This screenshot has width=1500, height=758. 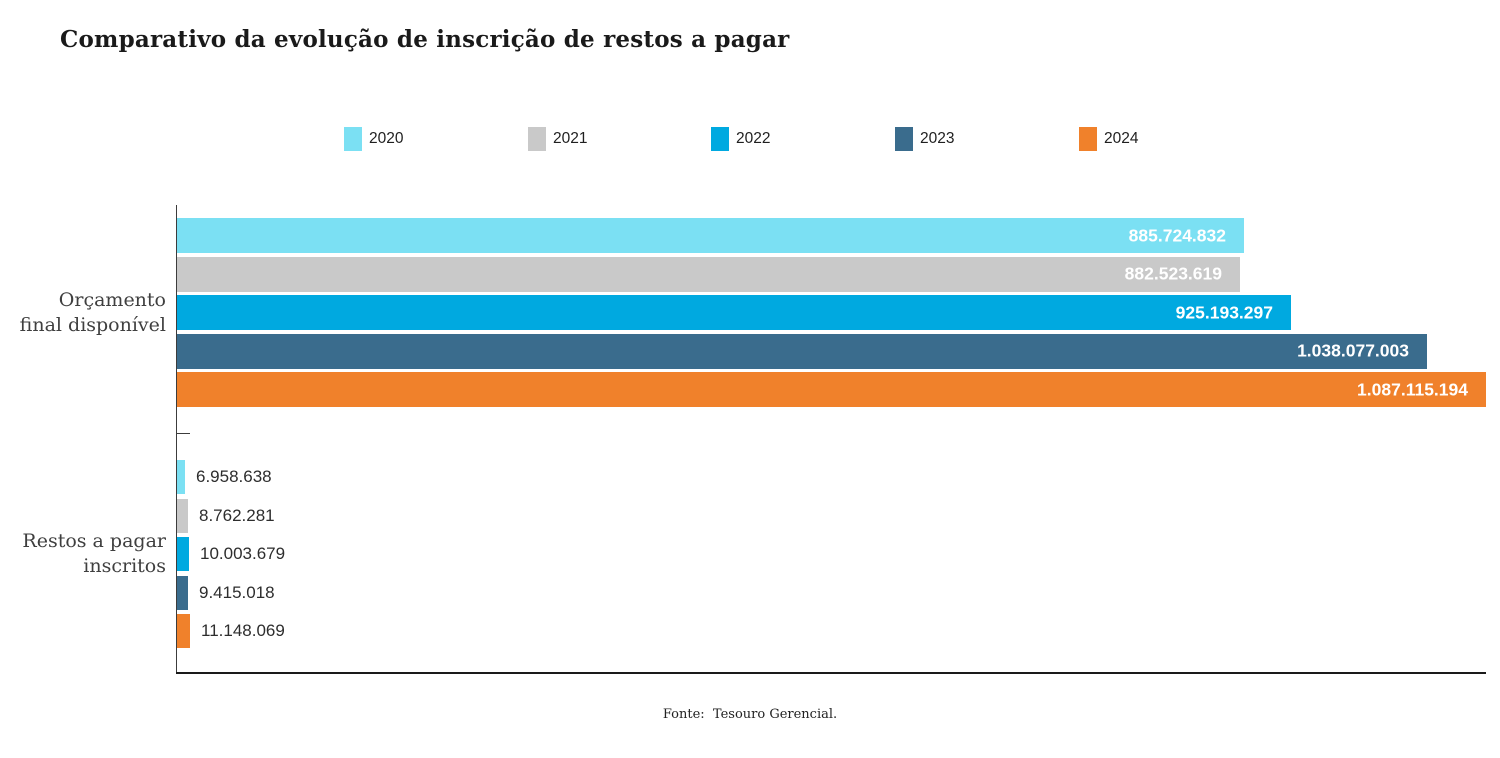 What do you see at coordinates (237, 515) in the screenshot?
I see `bar-value-label: 8.762.281` at bounding box center [237, 515].